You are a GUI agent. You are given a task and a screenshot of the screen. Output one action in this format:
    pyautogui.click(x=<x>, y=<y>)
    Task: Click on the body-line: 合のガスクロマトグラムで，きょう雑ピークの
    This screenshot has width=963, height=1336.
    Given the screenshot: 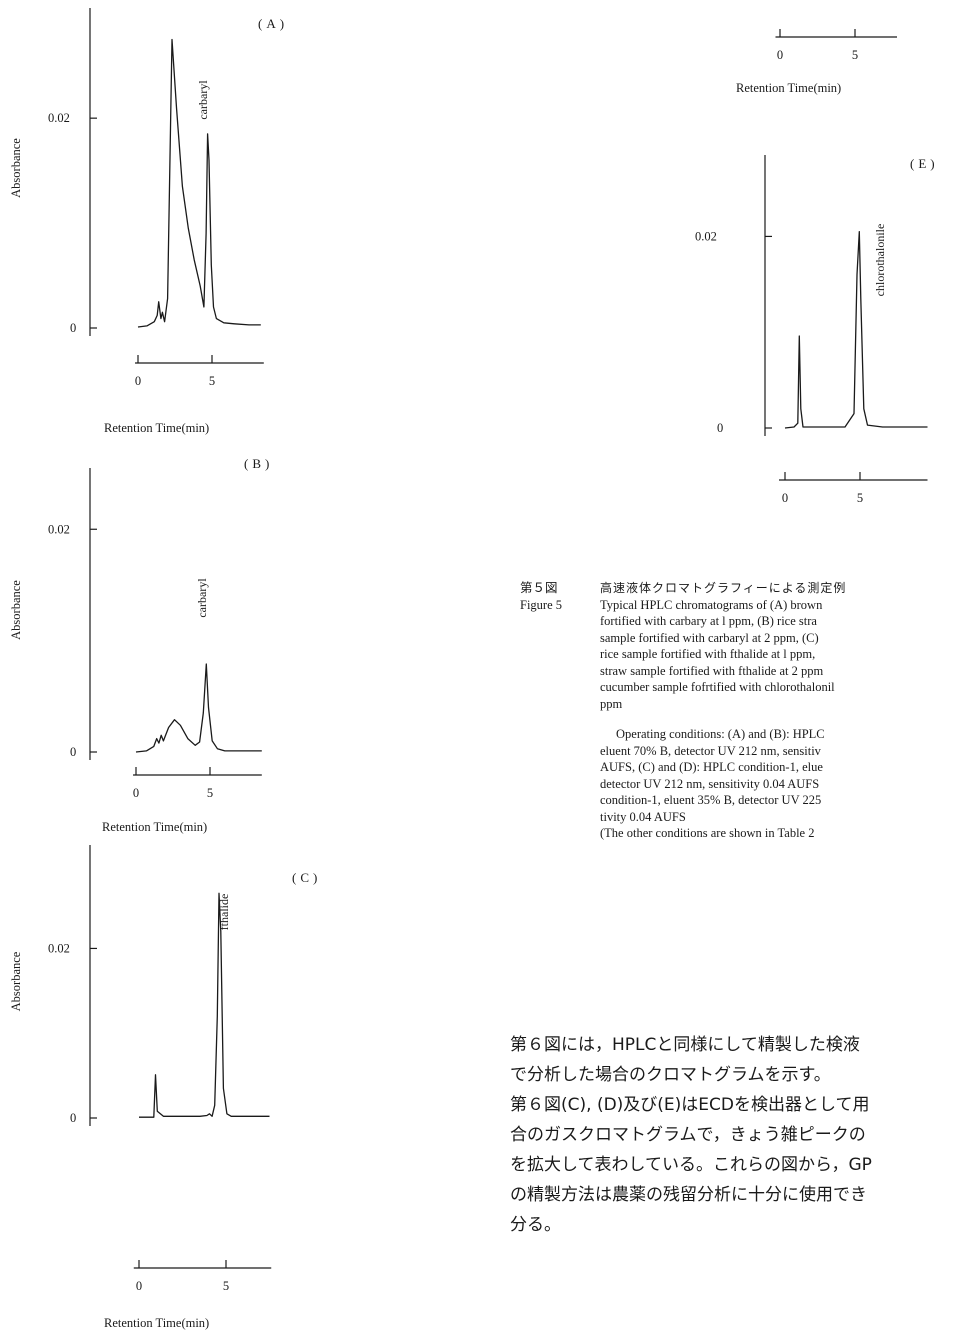 What is the action you would take?
    pyautogui.click(x=688, y=1135)
    